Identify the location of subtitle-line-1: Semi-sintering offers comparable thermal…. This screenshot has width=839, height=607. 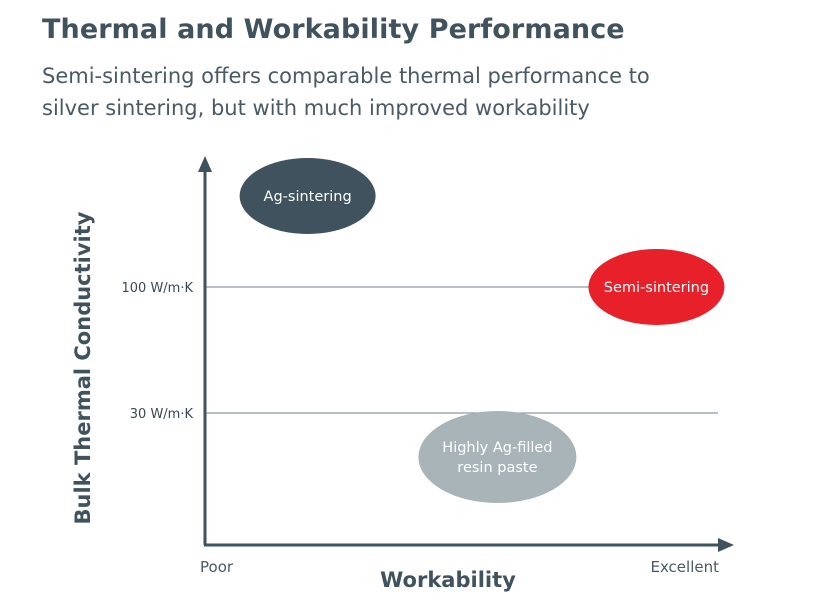
(346, 76).